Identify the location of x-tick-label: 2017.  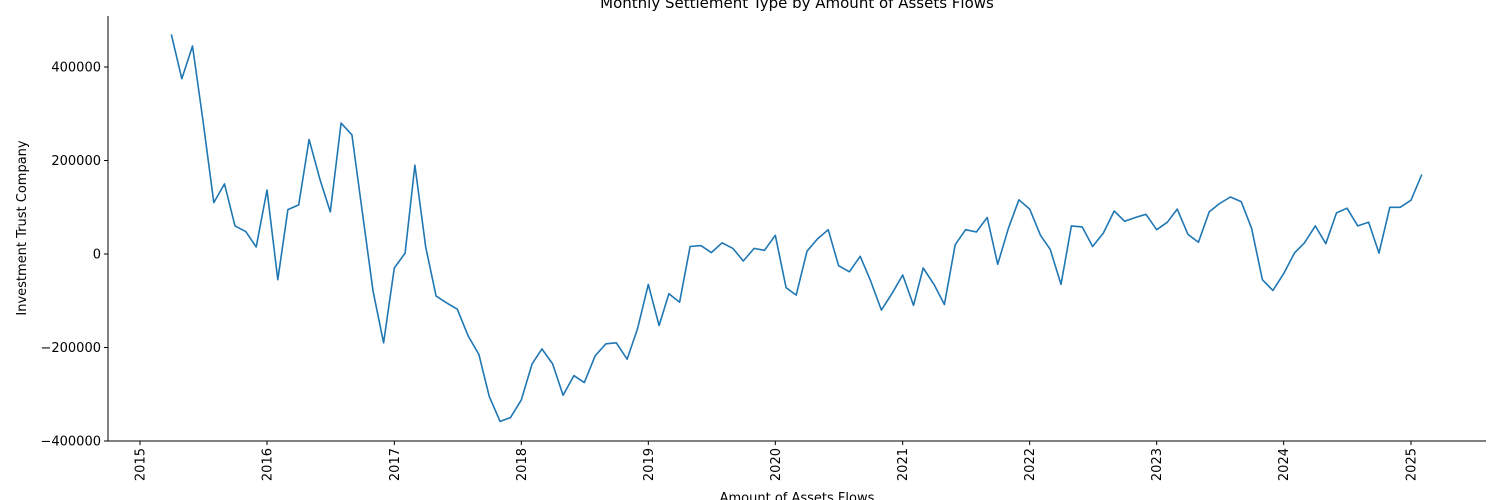
(395, 464).